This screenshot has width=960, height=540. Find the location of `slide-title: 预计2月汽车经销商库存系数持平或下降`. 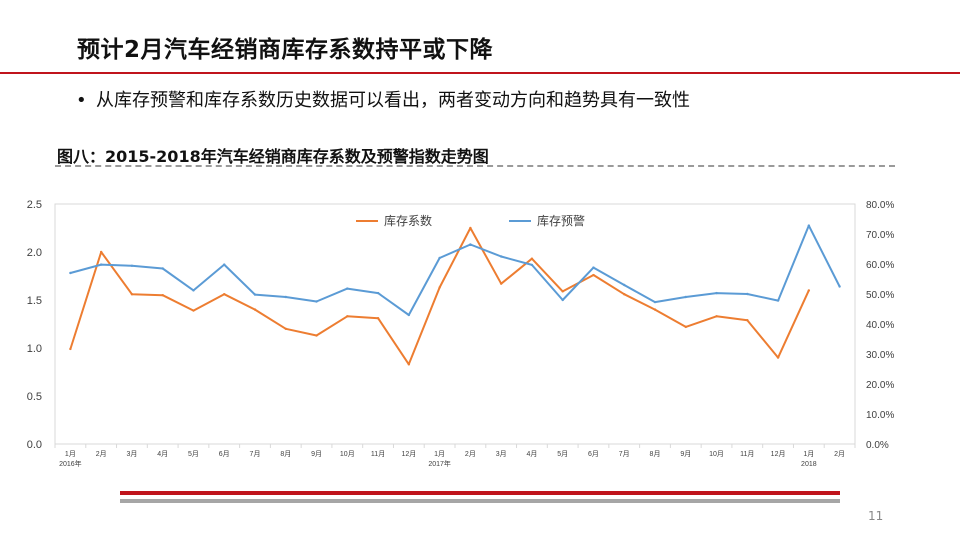

slide-title: 预计2月汽车经销商库存系数持平或下降 is located at coordinates (285, 50).